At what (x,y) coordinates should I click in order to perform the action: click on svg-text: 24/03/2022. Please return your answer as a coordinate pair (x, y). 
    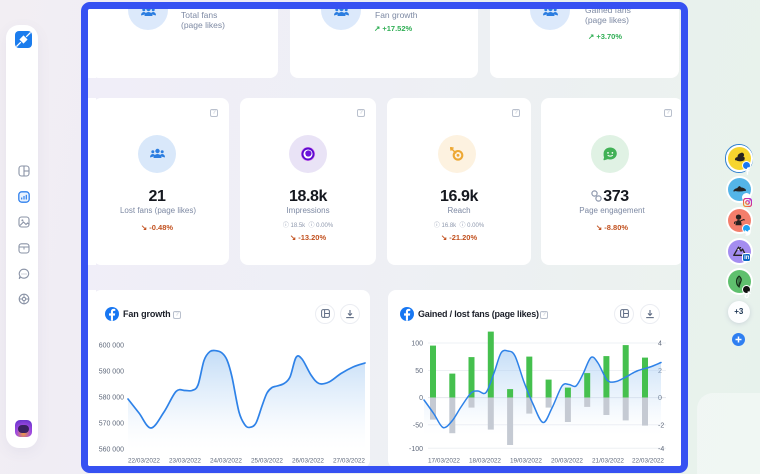
    Looking at the image, I should click on (226, 460).